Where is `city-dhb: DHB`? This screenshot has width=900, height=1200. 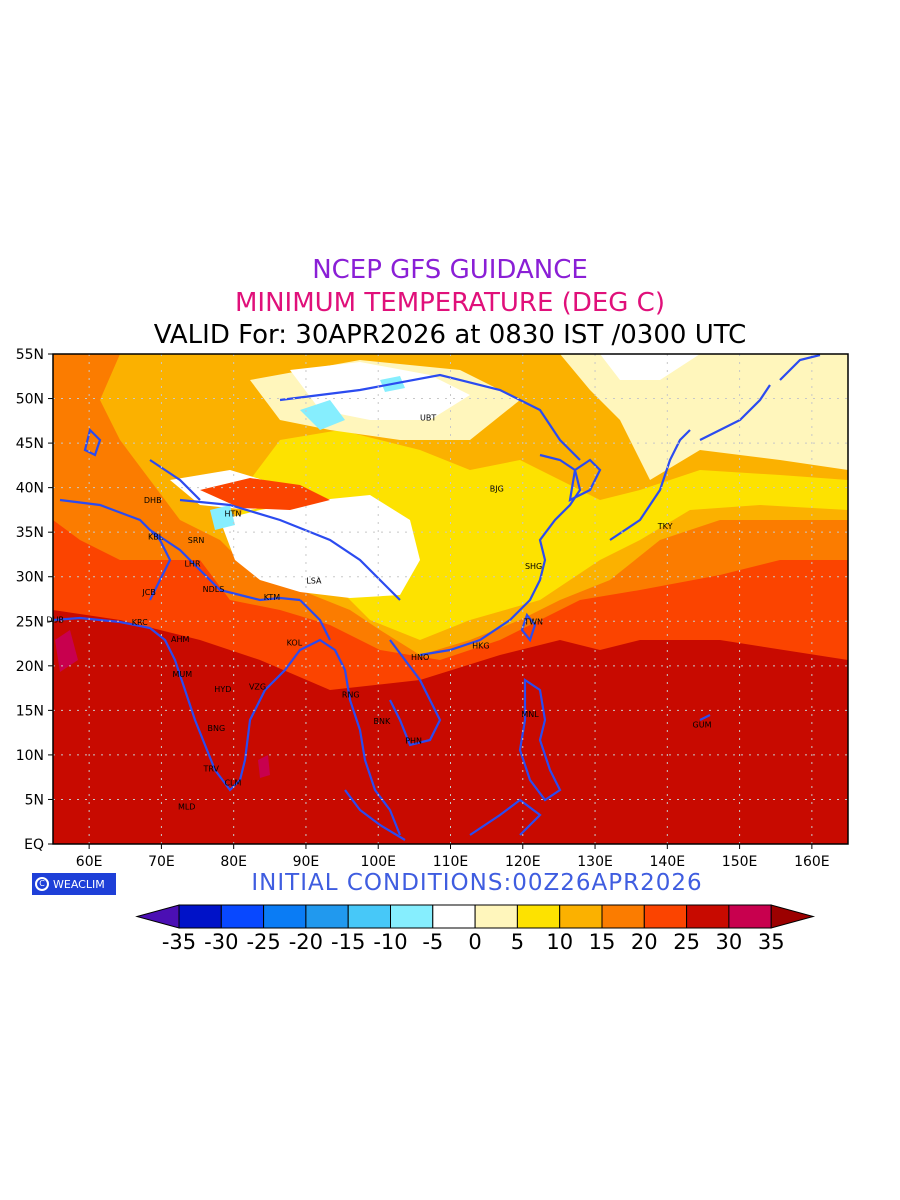 city-dhb: DHB is located at coordinates (153, 500).